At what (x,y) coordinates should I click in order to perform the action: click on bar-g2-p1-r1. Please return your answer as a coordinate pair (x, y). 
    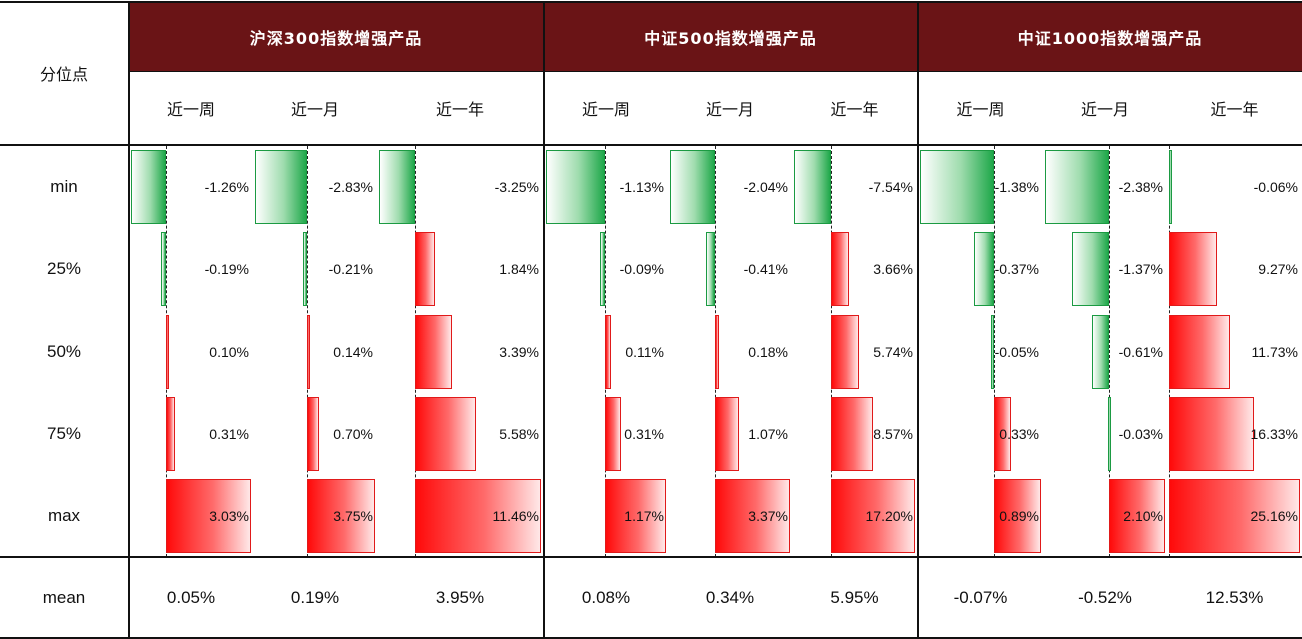
    Looking at the image, I should click on (602, 269).